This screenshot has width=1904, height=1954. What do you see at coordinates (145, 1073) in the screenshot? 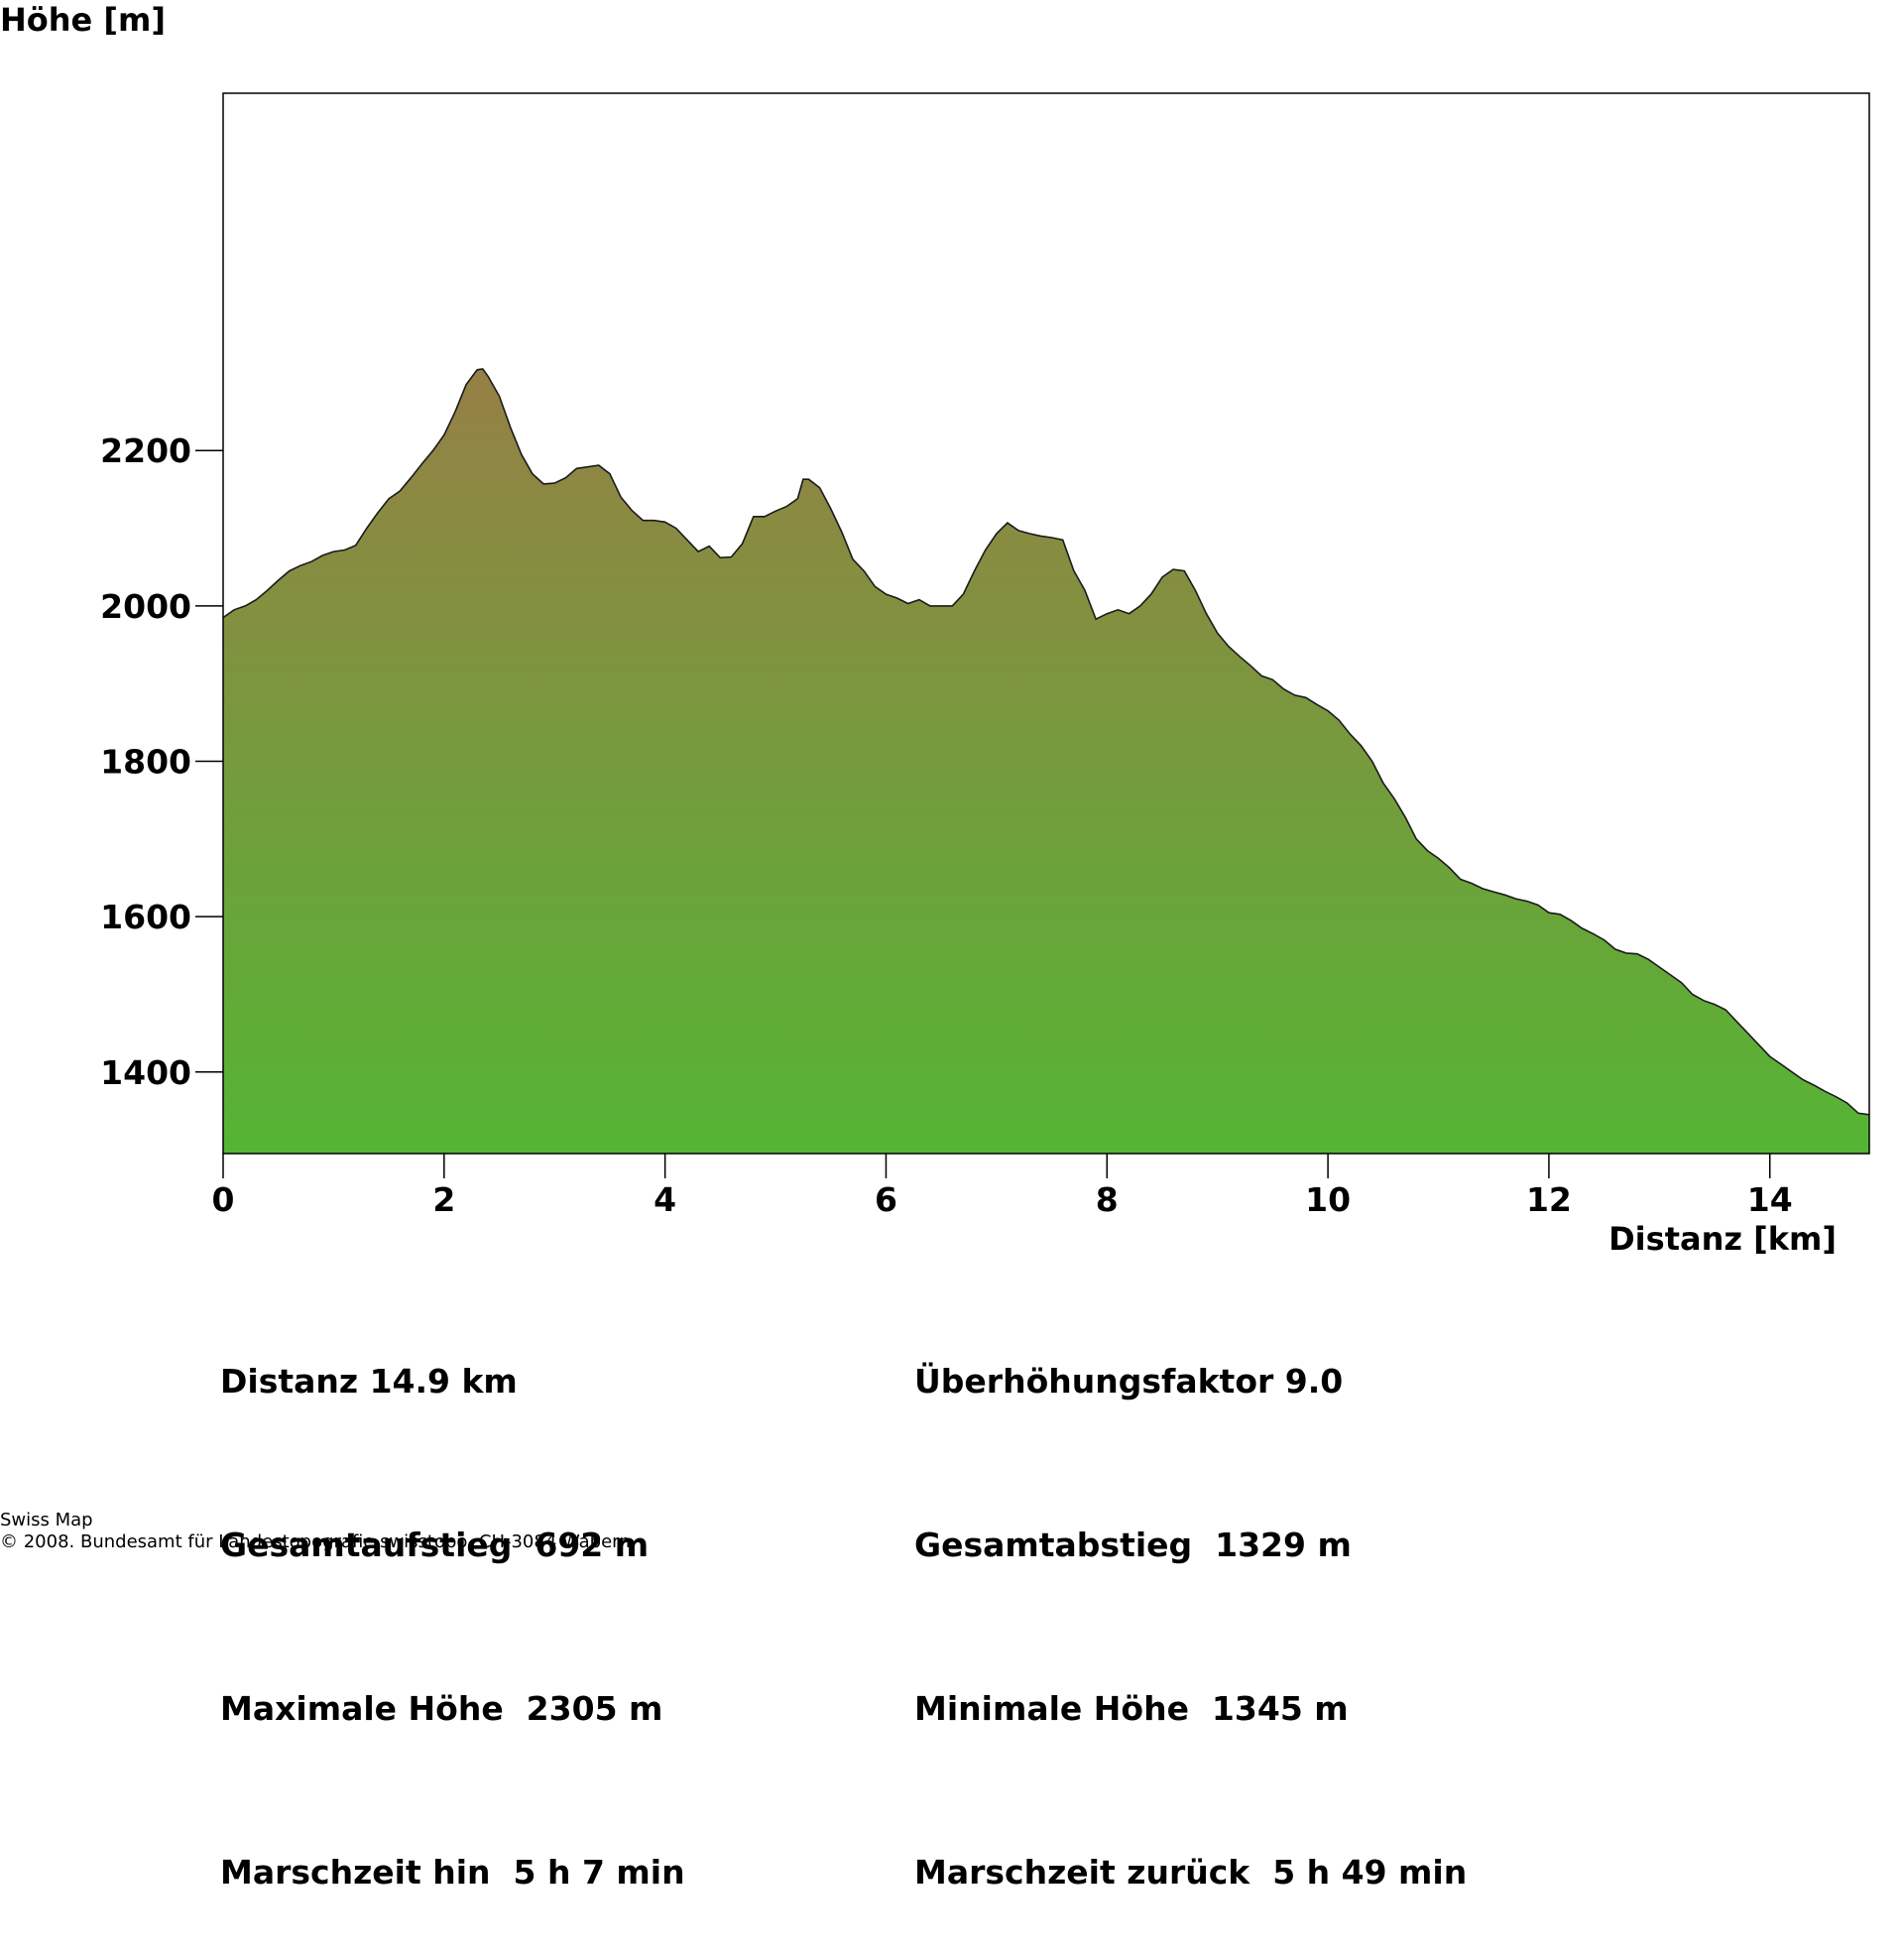
I see `y-tick-label-1400: 1400` at bounding box center [145, 1073].